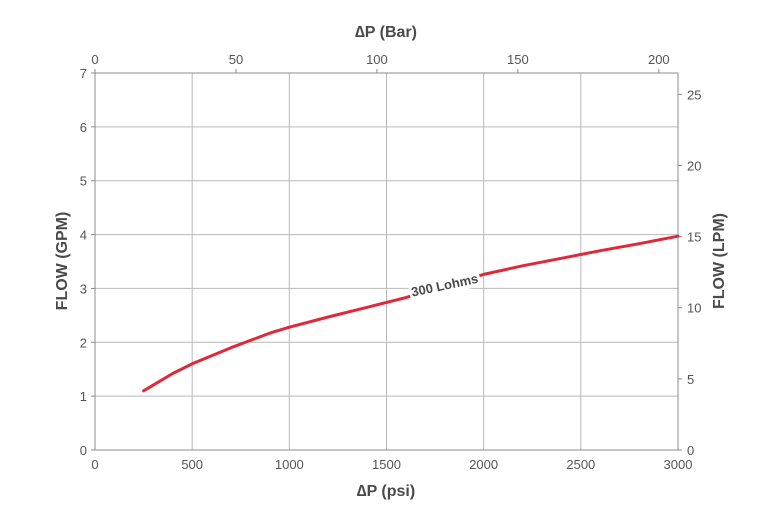  What do you see at coordinates (83, 450) in the screenshot?
I see `y-tick-label: 0` at bounding box center [83, 450].